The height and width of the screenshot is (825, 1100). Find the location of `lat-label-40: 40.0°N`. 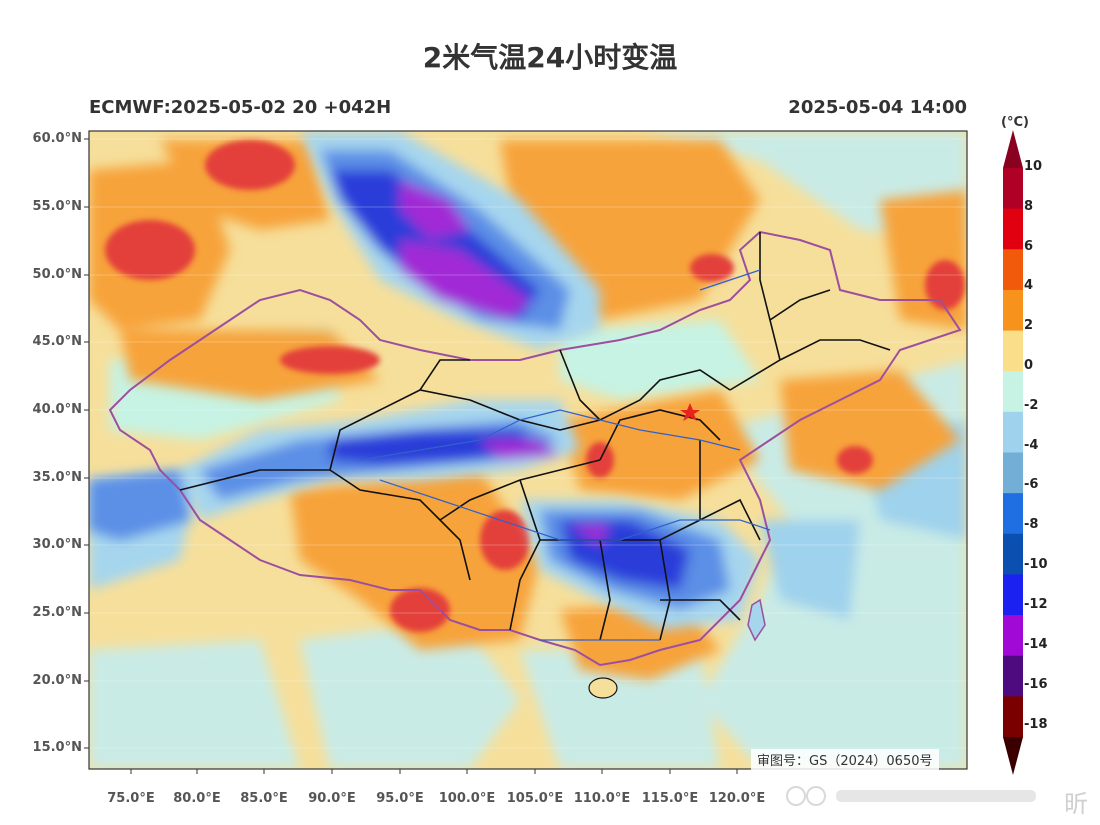

lat-label-40: 40.0°N is located at coordinates (57, 409).